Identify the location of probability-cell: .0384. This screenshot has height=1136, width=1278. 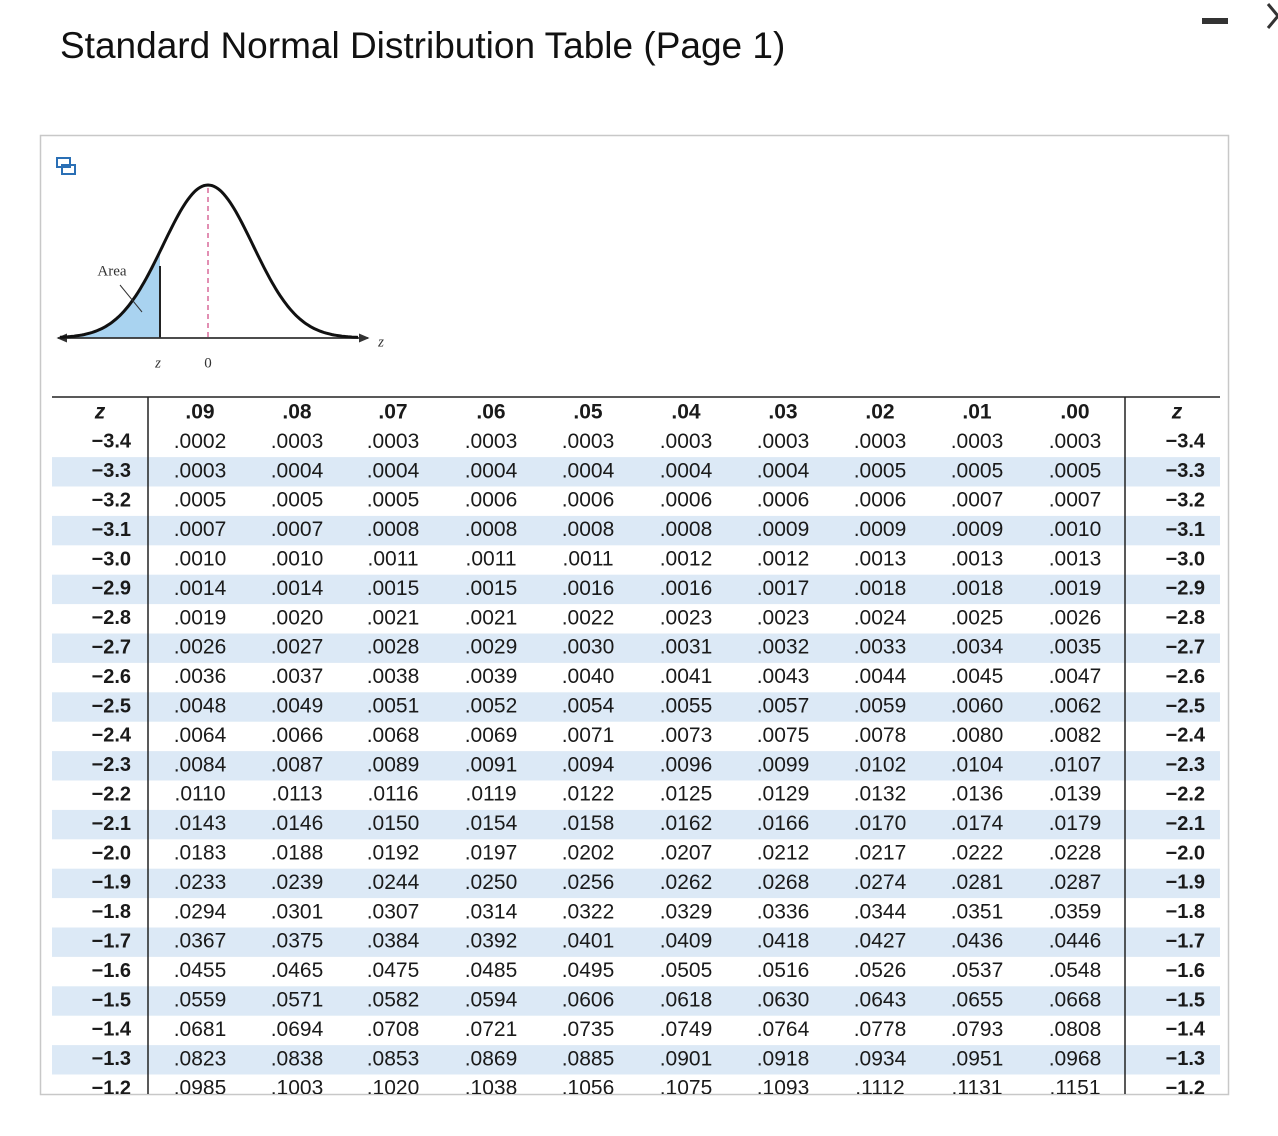
(393, 941).